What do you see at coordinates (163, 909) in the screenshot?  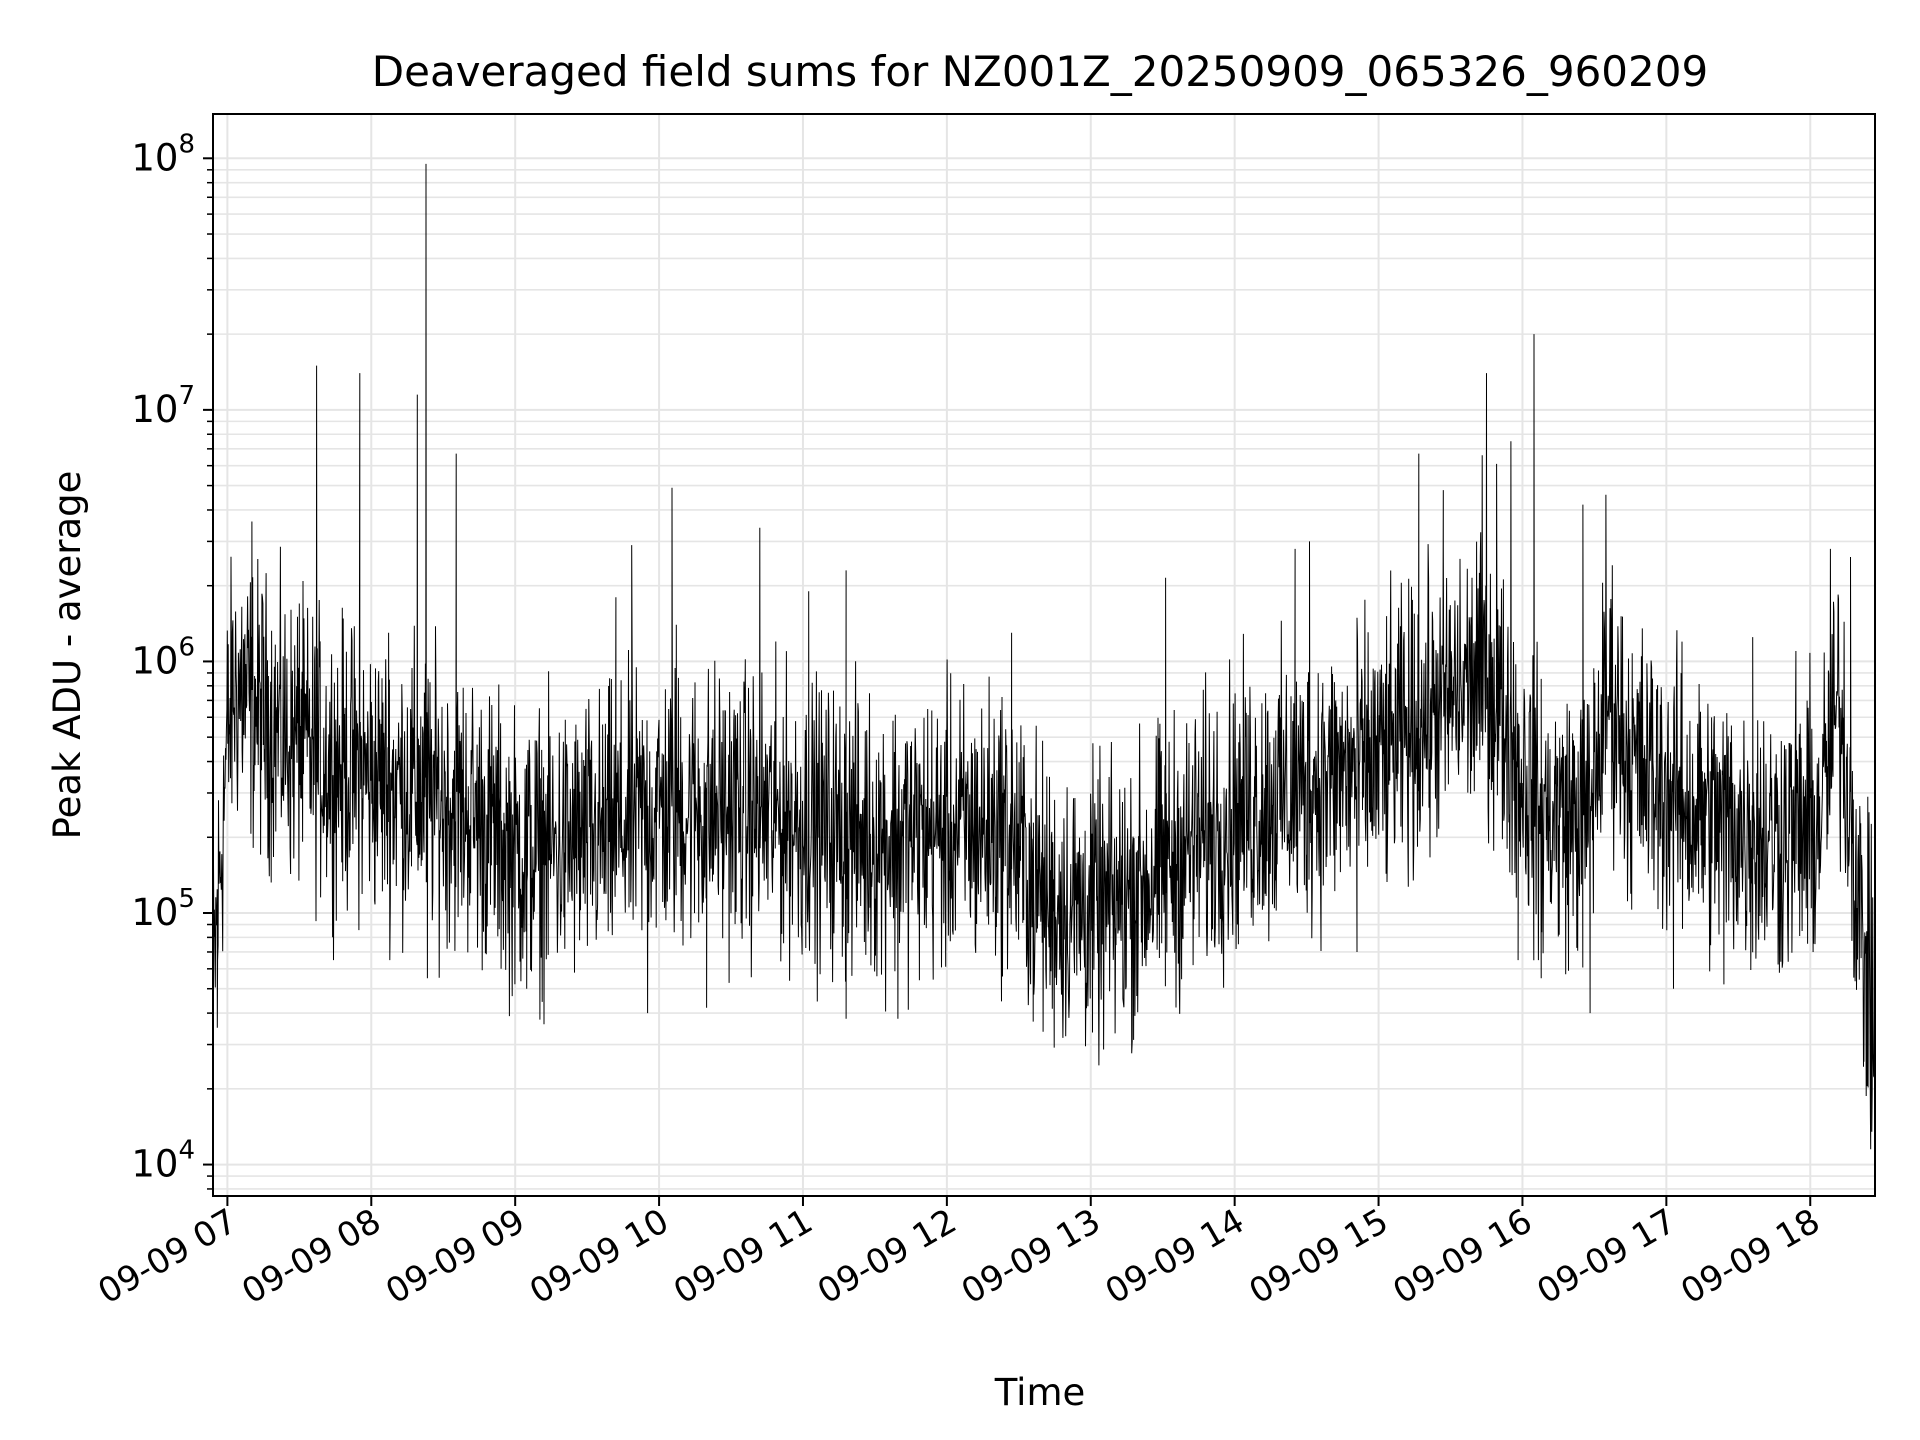 I see `y-tick-label: 10⁵` at bounding box center [163, 909].